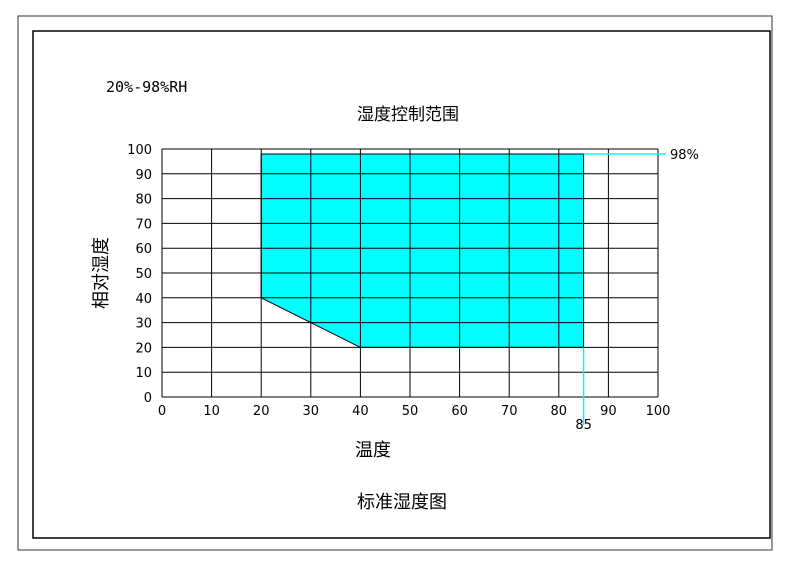  I want to click on chart-title: 湿度控制范围, so click(408, 115).